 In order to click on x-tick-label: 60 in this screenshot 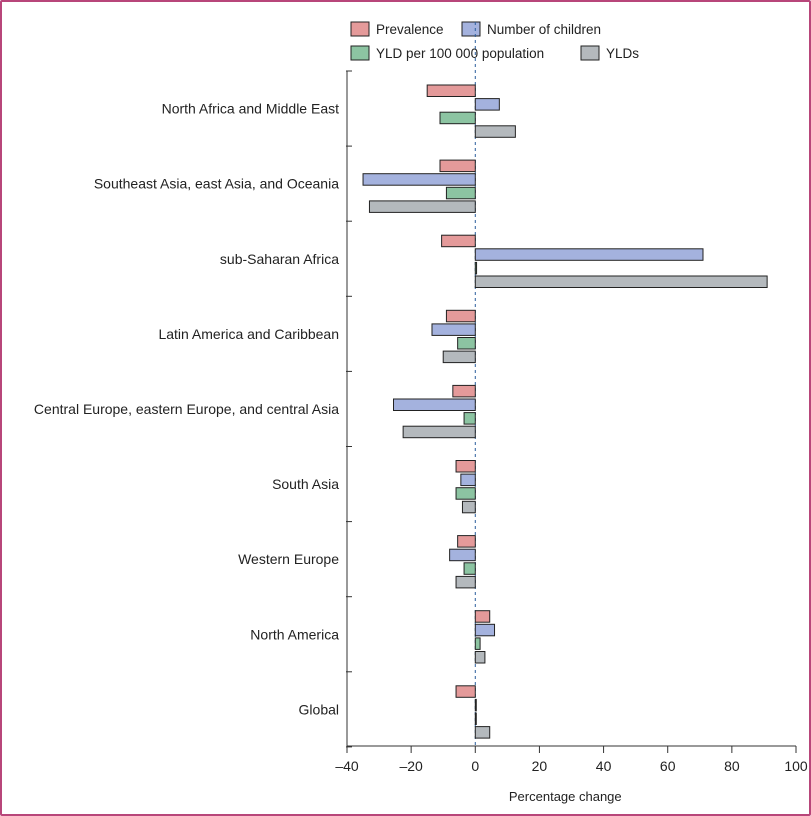, I will do `click(668, 766)`.